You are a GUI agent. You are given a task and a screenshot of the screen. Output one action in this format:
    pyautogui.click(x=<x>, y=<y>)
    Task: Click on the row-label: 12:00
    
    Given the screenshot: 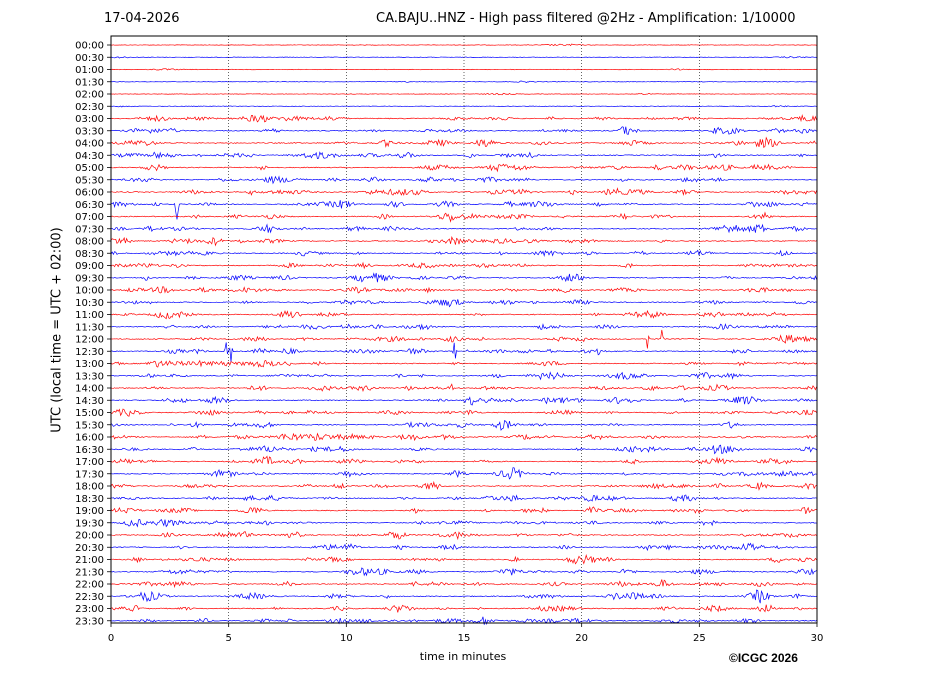 What is the action you would take?
    pyautogui.click(x=89, y=340)
    